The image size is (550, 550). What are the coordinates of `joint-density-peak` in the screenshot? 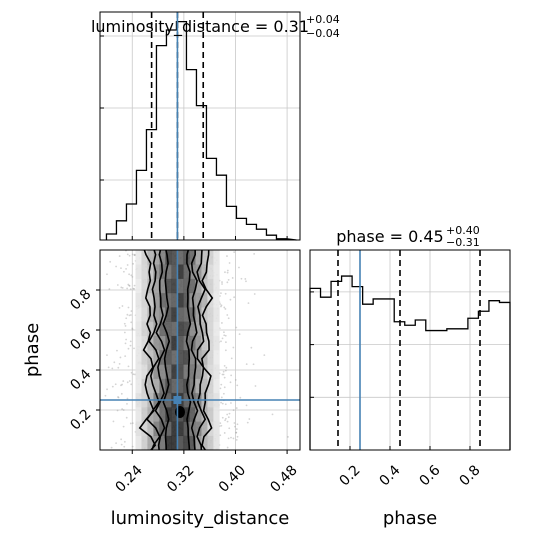 It's located at (180, 412).